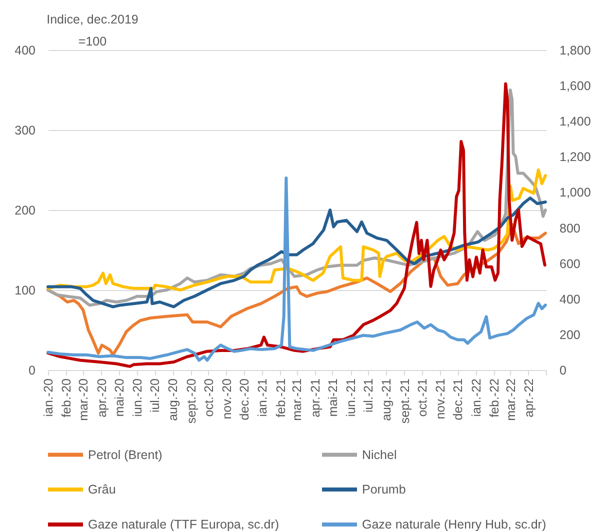 The height and width of the screenshot is (531, 595). I want to click on x-tick-label: ian.-22, so click(476, 397).